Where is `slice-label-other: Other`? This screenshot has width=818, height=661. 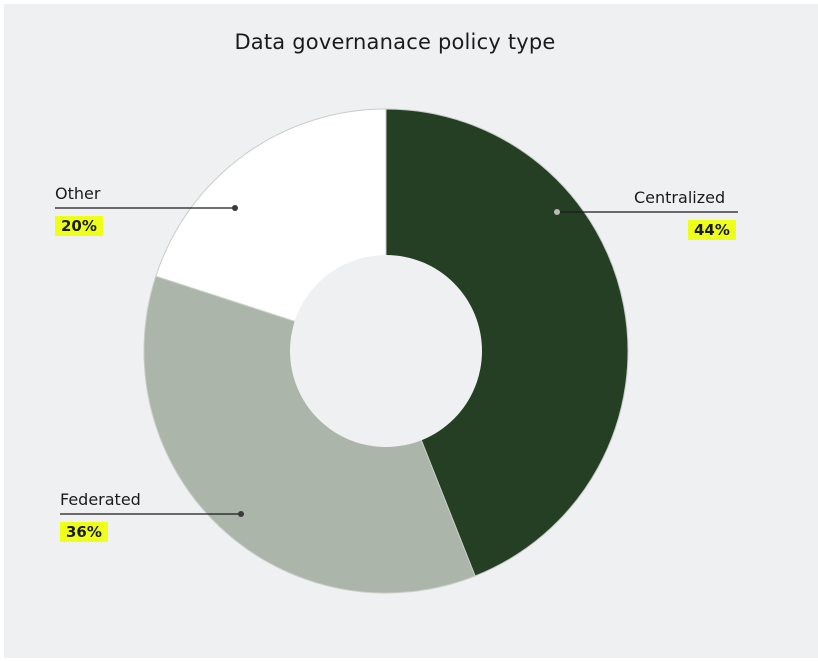 slice-label-other: Other is located at coordinates (78, 193).